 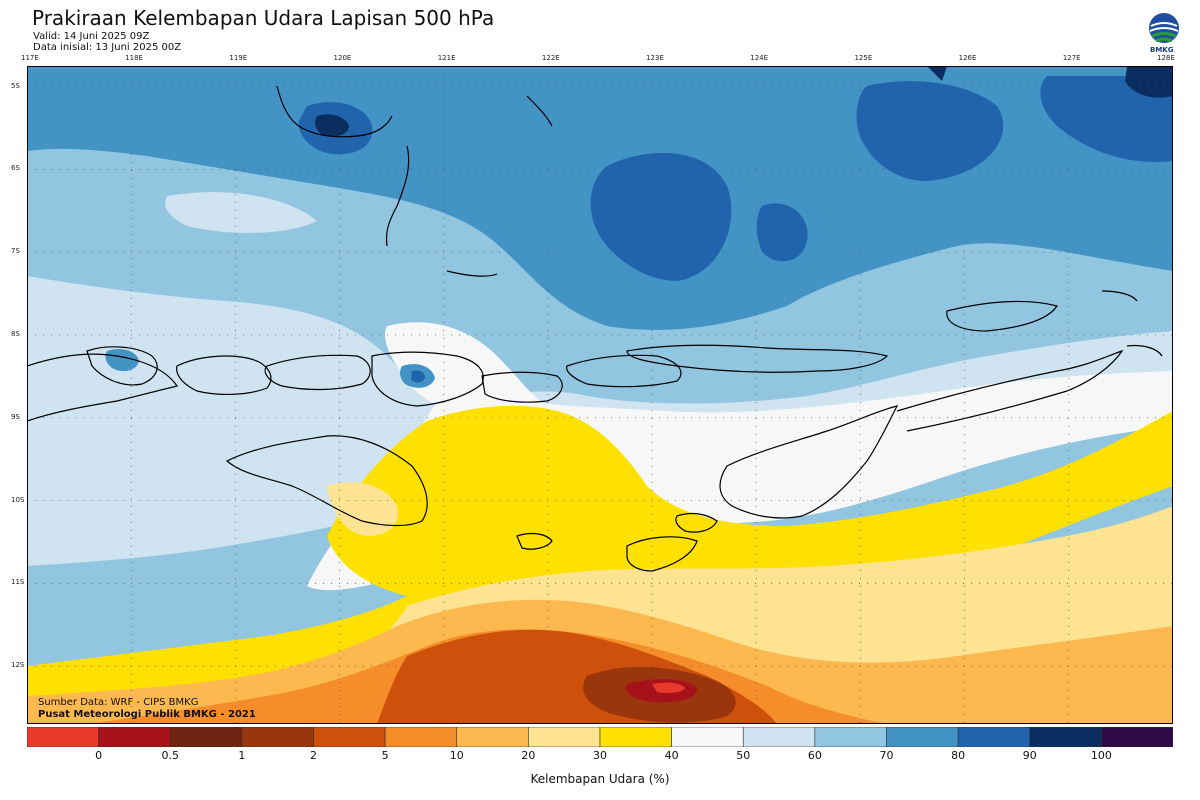 I want to click on lon-tick-label: 125E, so click(x=863, y=58).